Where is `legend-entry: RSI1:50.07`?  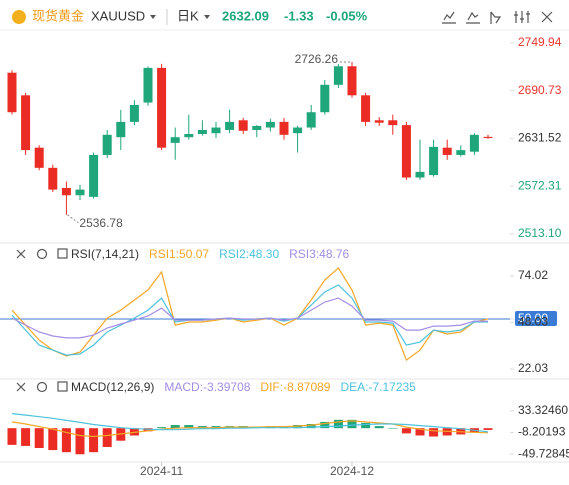 legend-entry: RSI1:50.07 is located at coordinates (179, 254).